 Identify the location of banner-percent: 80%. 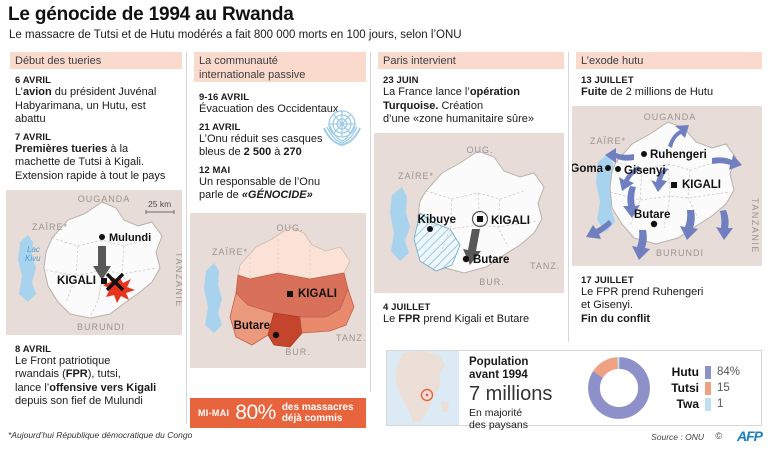
(255, 412).